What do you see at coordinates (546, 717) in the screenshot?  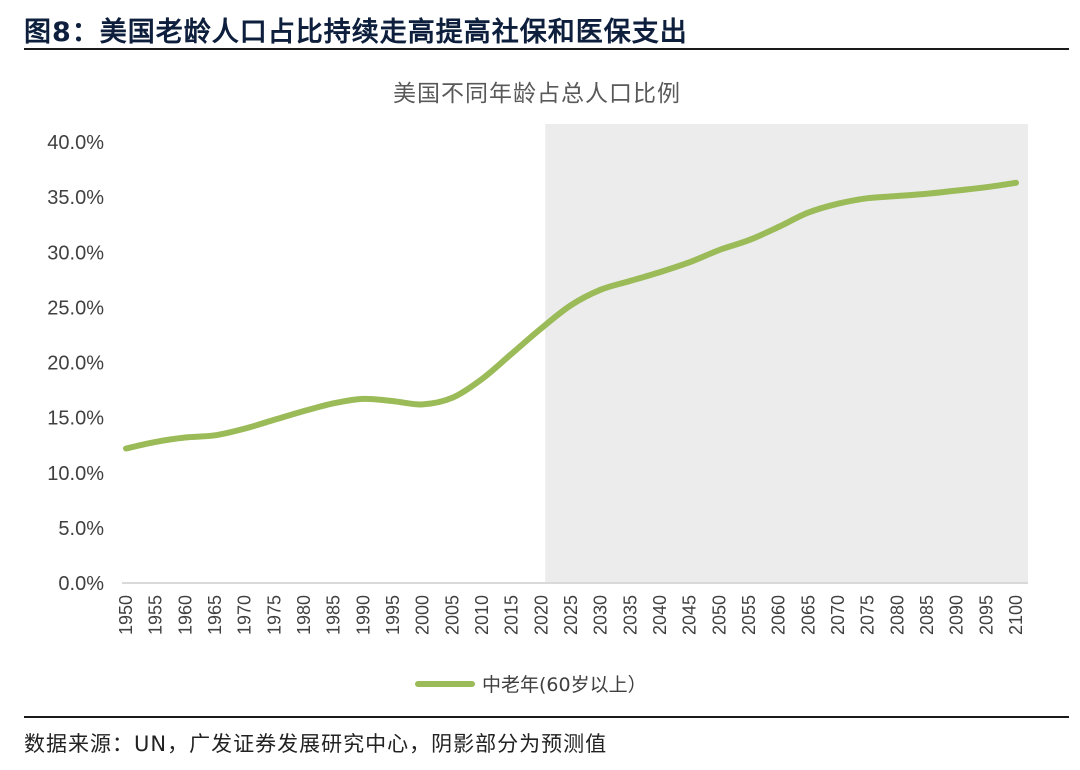 I see `footer-rule` at bounding box center [546, 717].